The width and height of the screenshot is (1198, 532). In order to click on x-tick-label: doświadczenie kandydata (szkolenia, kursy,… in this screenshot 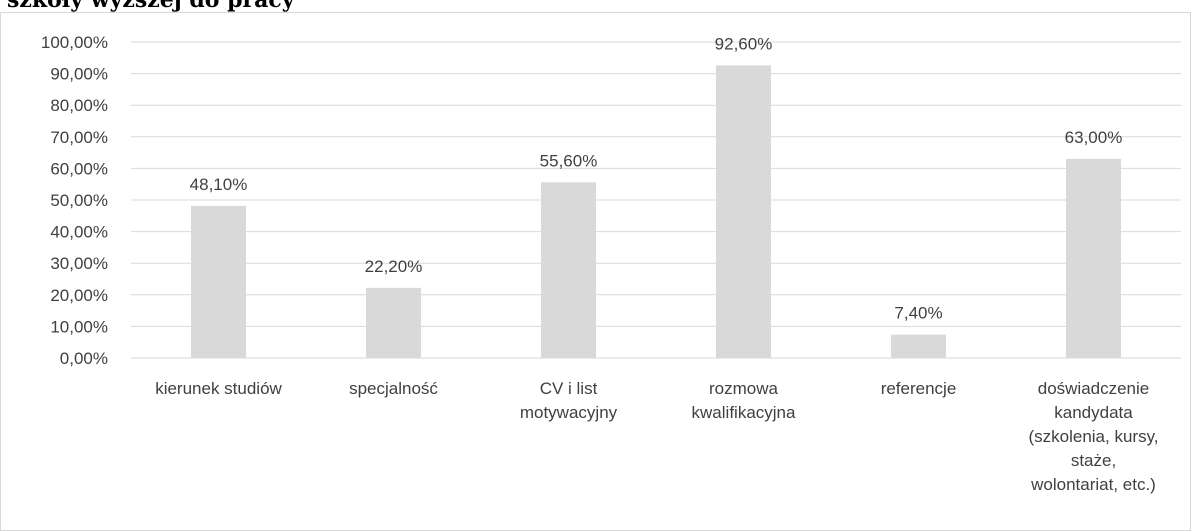, I will do `click(1093, 436)`.